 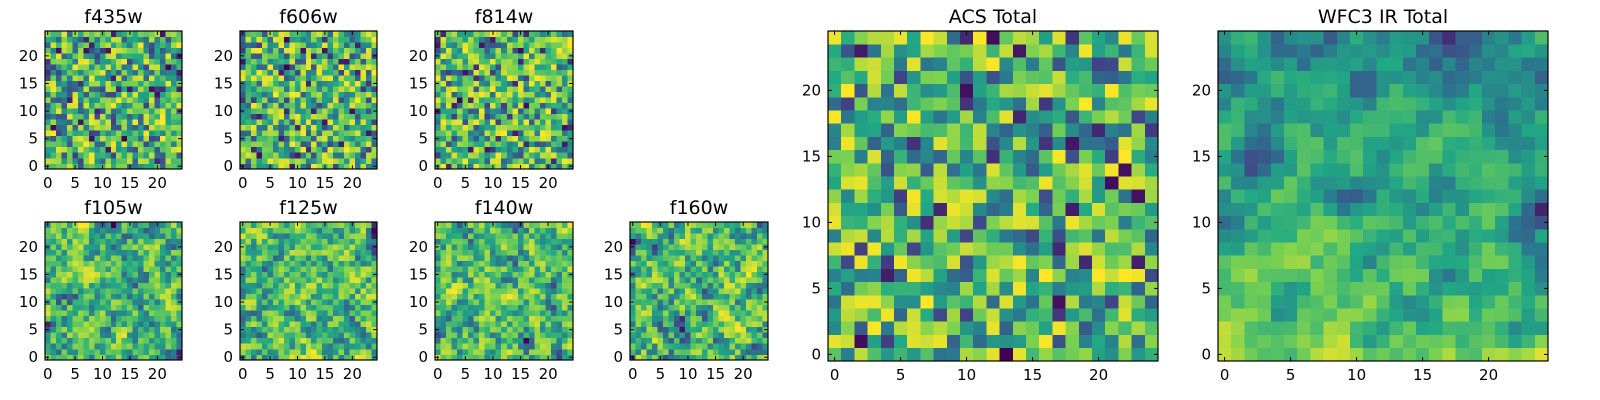 What do you see at coordinates (113, 208) in the screenshot?
I see `chart-title: f105w` at bounding box center [113, 208].